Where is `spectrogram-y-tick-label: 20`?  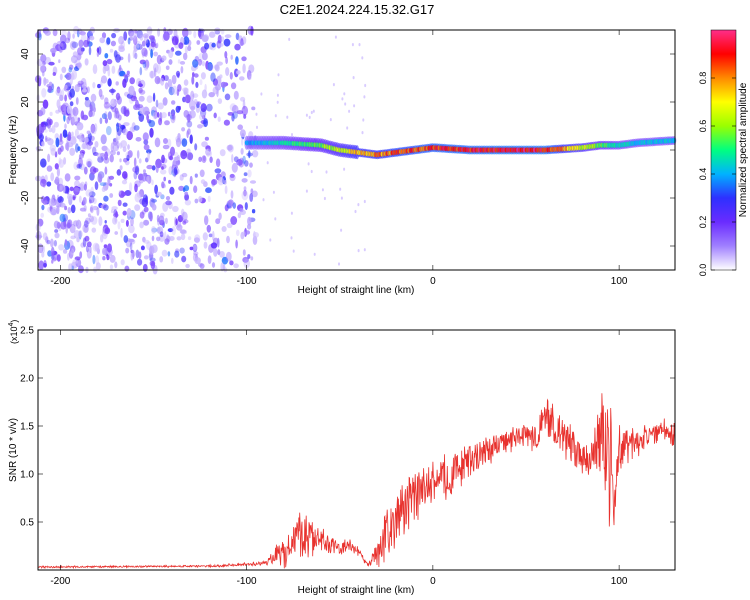 spectrogram-y-tick-label: 20 is located at coordinates (25, 102).